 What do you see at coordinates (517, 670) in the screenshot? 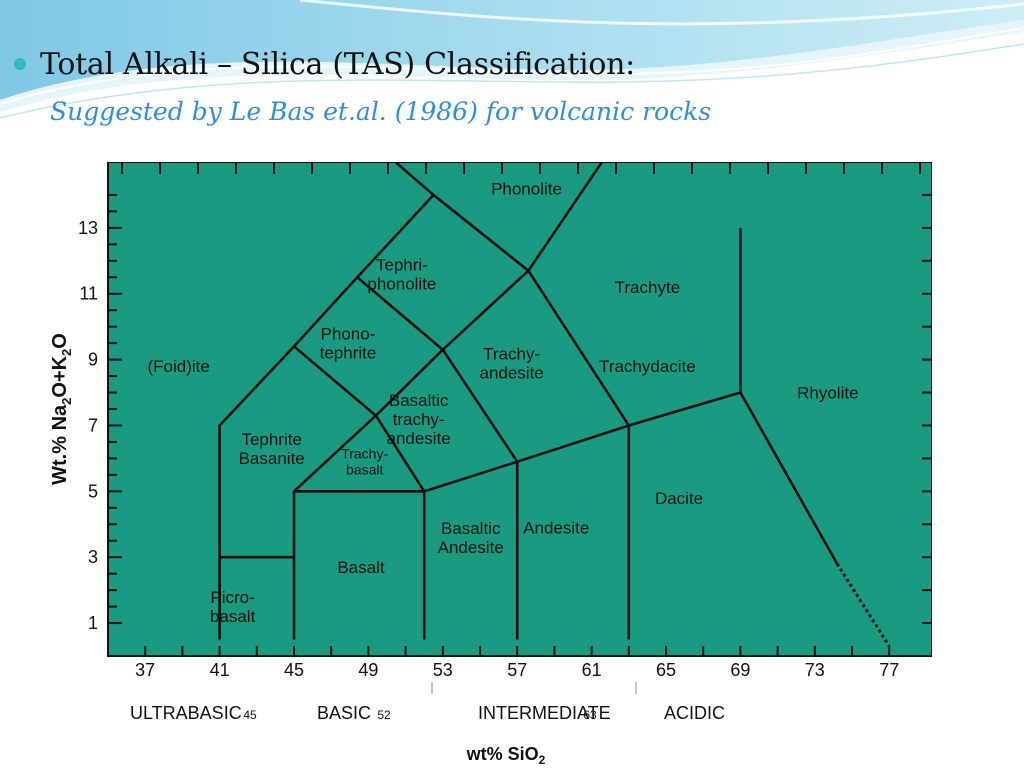
I see `x-tick-label: 57` at bounding box center [517, 670].